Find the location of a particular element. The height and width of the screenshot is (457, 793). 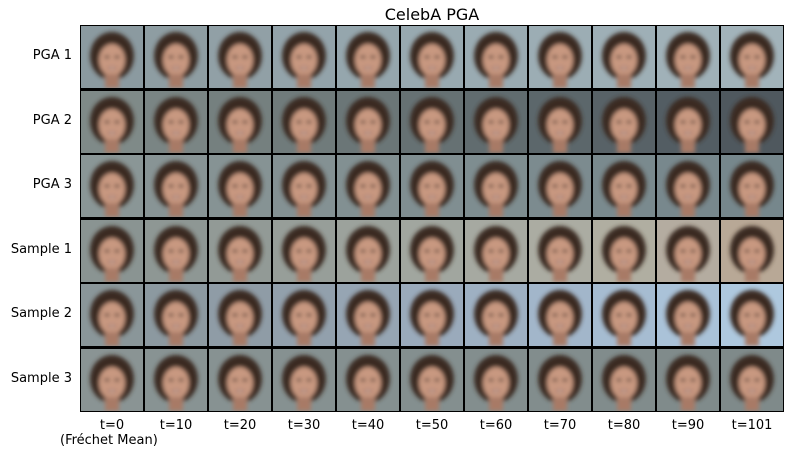

row-label: PGA 3 is located at coordinates (52, 185).